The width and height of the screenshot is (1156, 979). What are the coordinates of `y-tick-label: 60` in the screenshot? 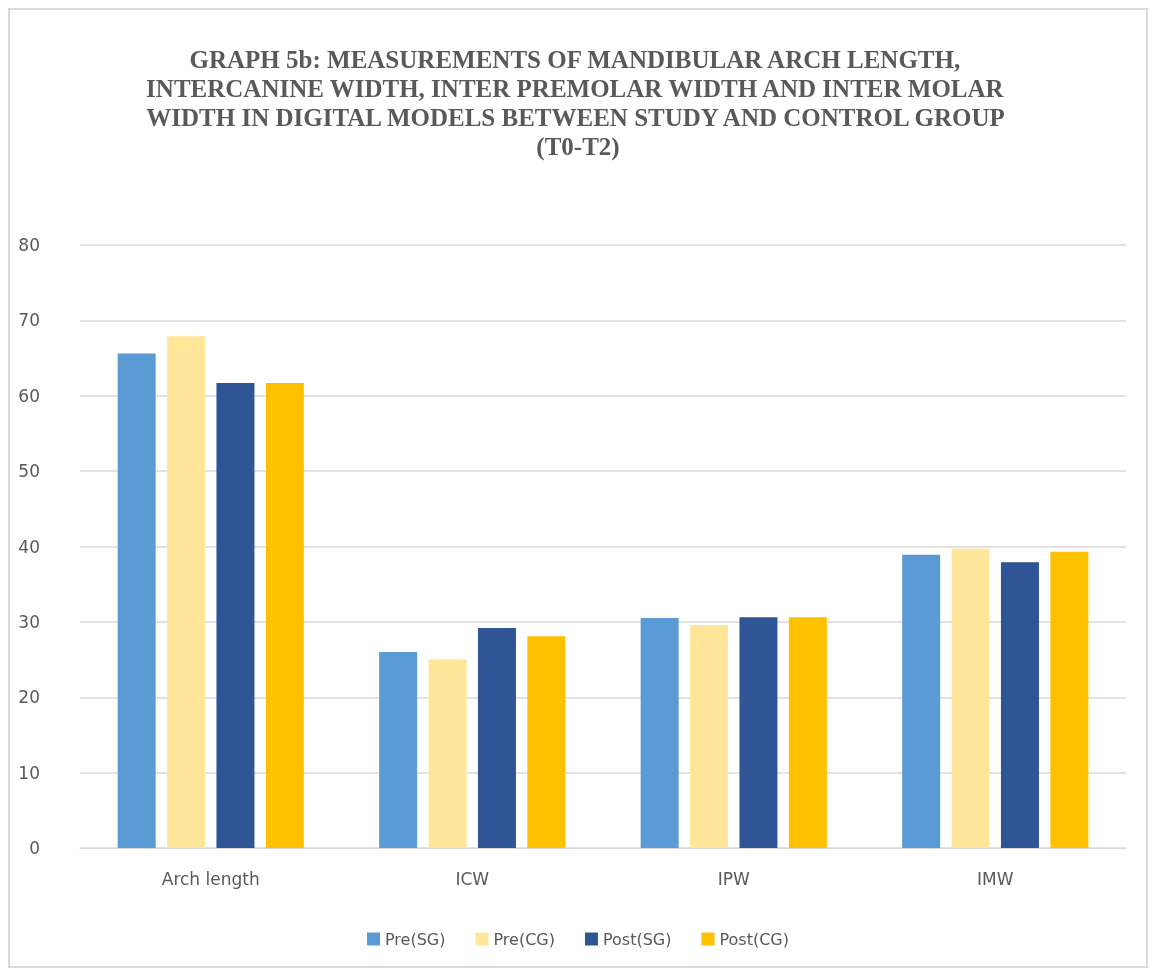 It's located at (29, 395).